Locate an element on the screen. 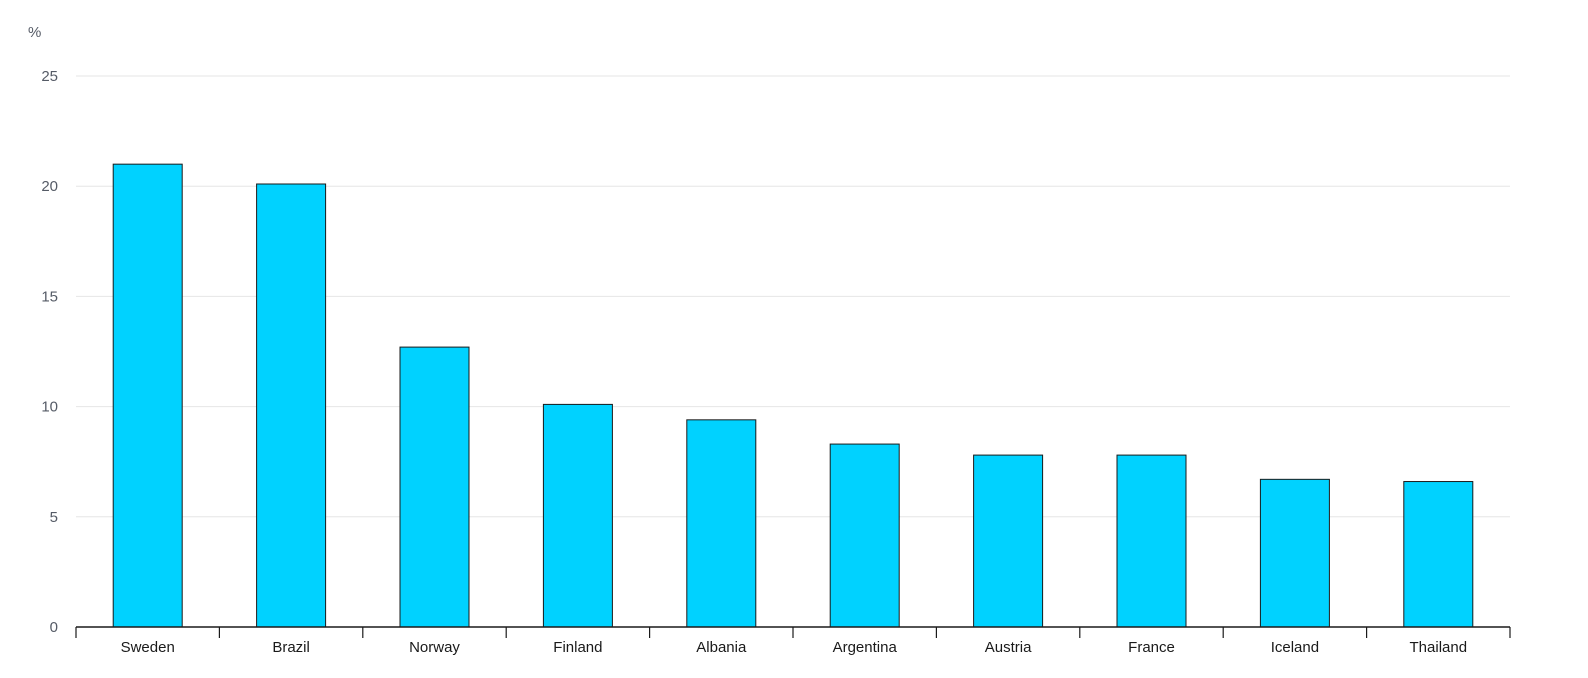  y-axis-label: % is located at coordinates (34, 32).